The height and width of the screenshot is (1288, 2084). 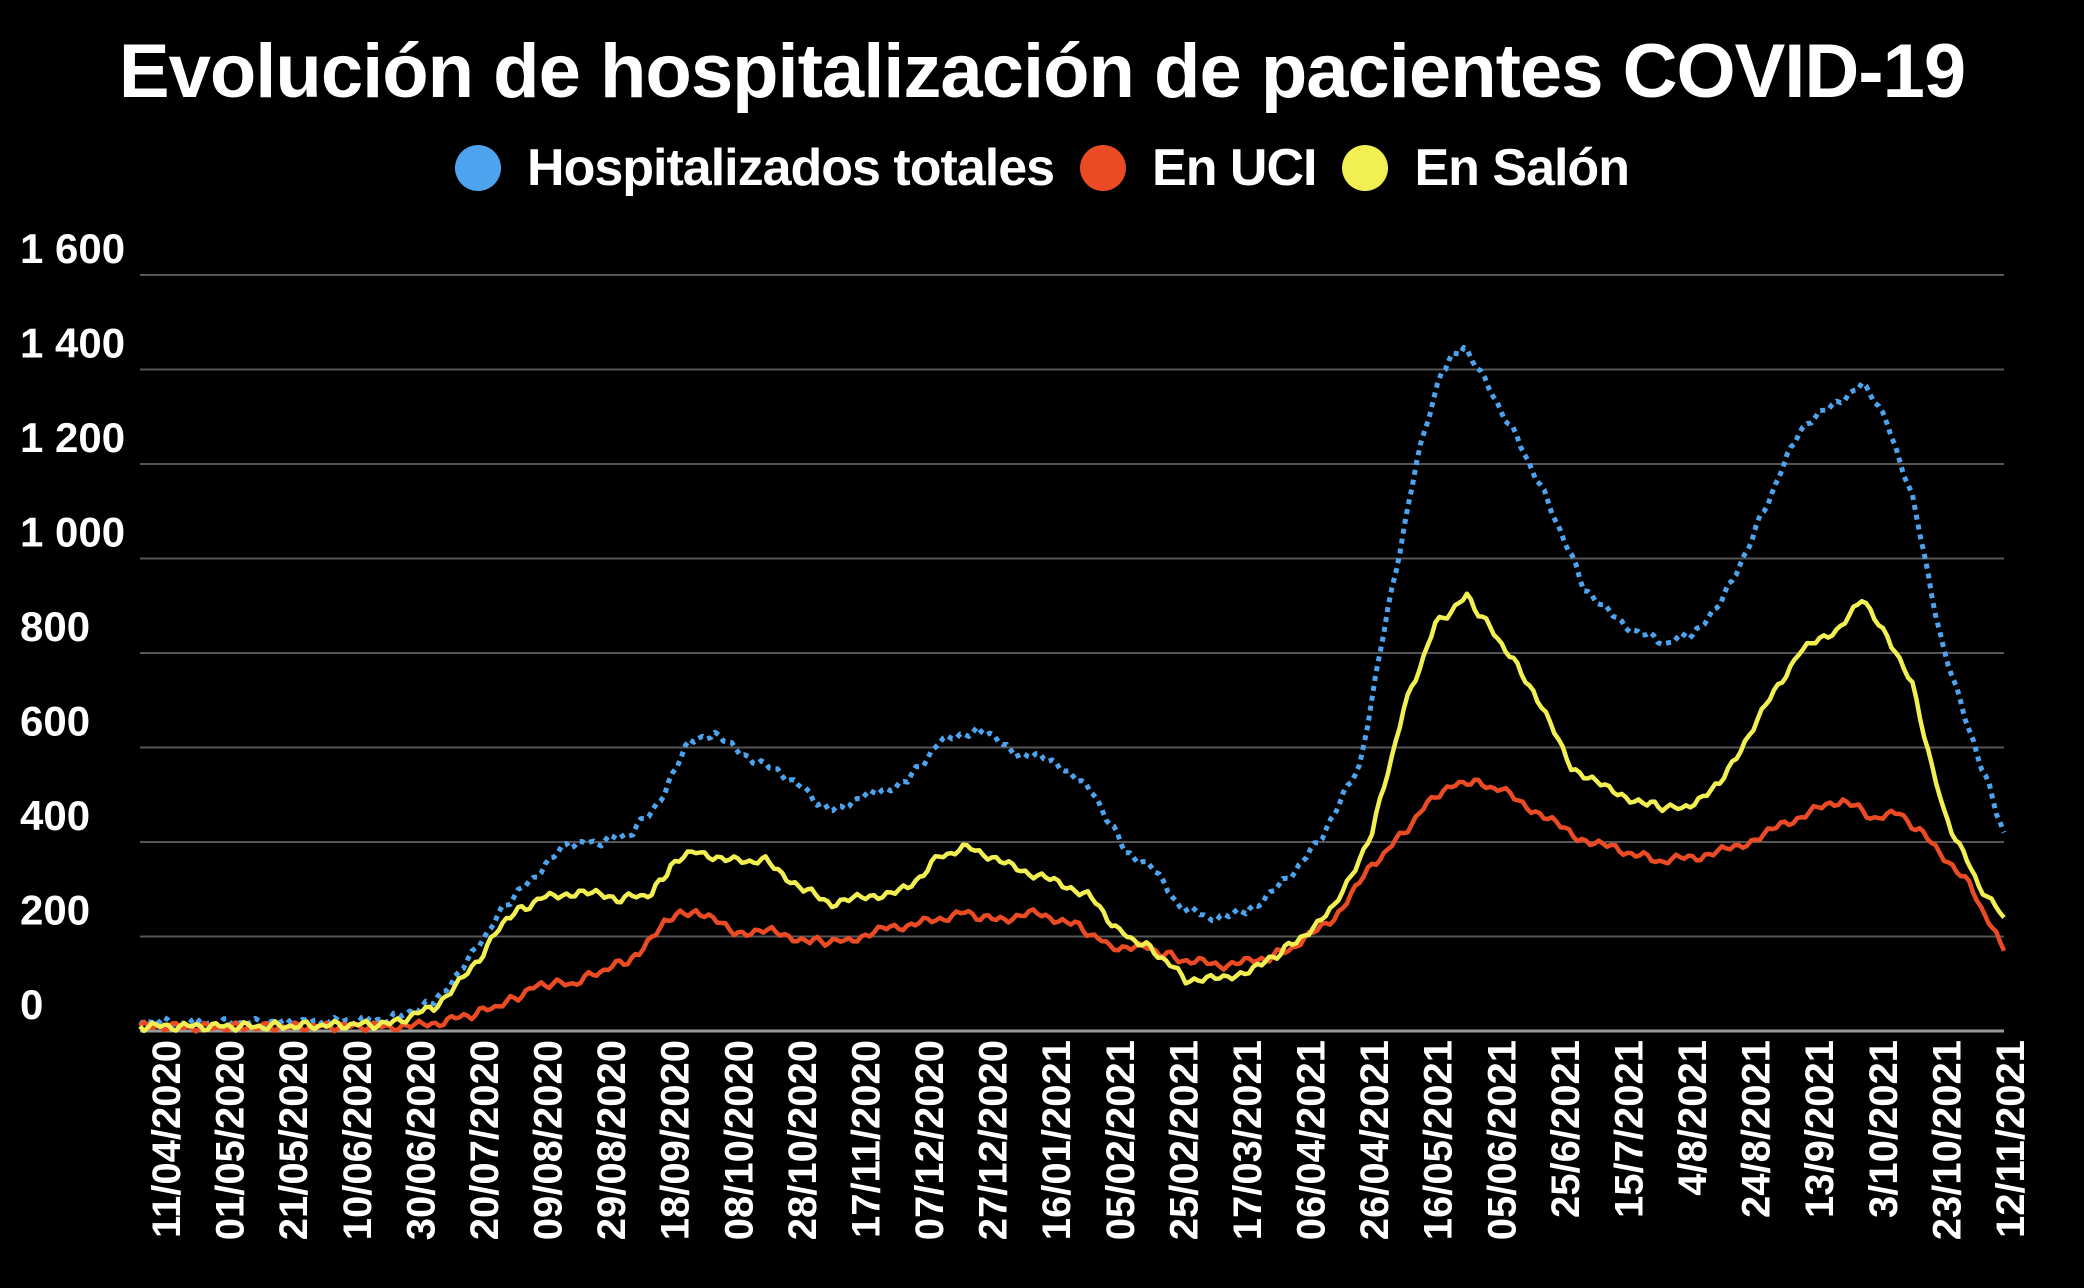 I want to click on x-tick-label: 26/04/2021, so click(x=1375, y=1140).